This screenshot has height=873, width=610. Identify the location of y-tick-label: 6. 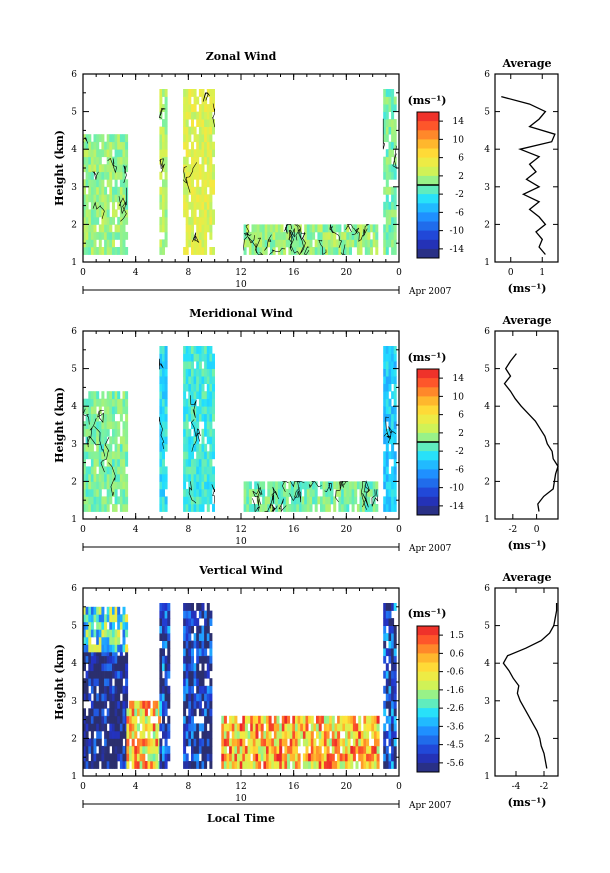
(74, 589).